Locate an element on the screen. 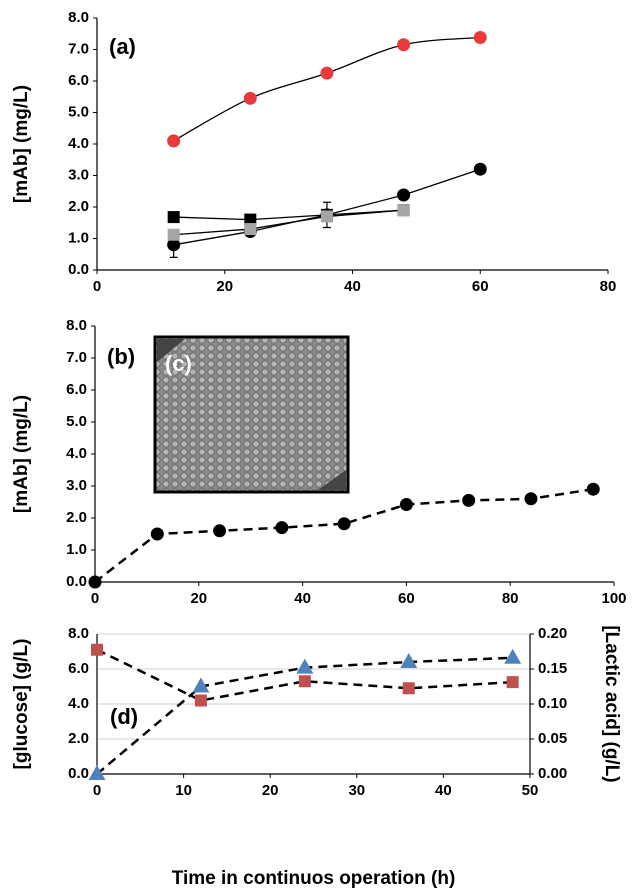  y2-tick-label: 0.10 is located at coordinates (552, 703).